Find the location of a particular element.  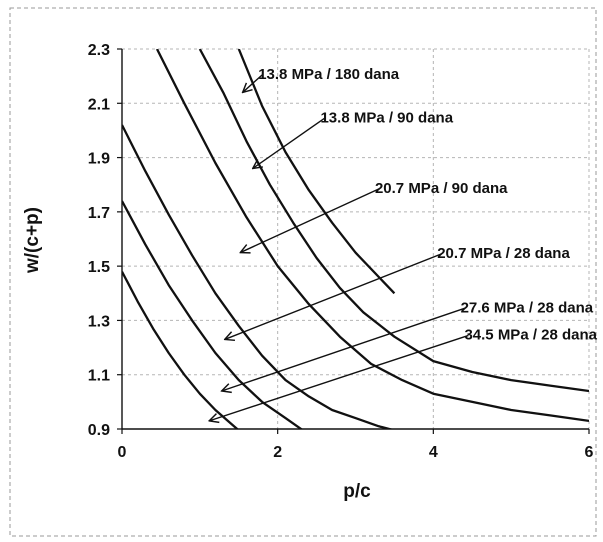

annotation-label-3: 20.7 MPa / 28 dana is located at coordinates (503, 253).